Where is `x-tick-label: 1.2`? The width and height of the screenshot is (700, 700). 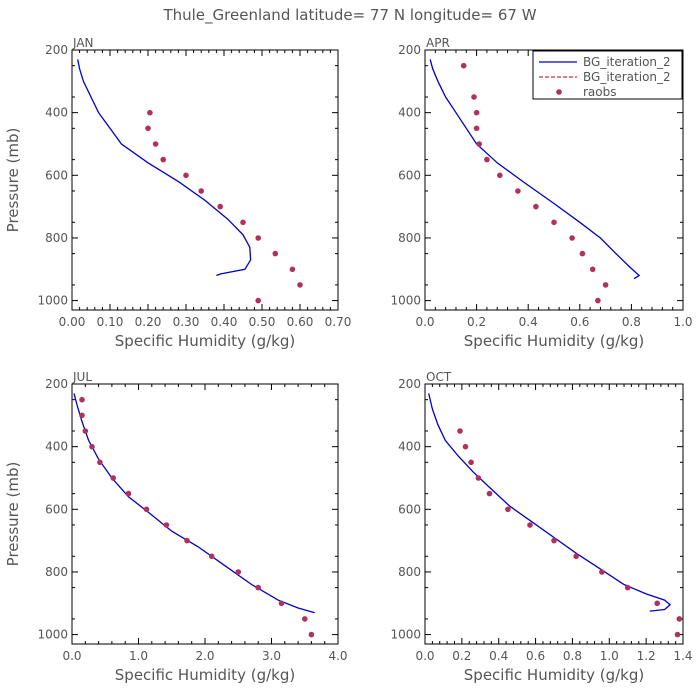 x-tick-label: 1.2 is located at coordinates (646, 656).